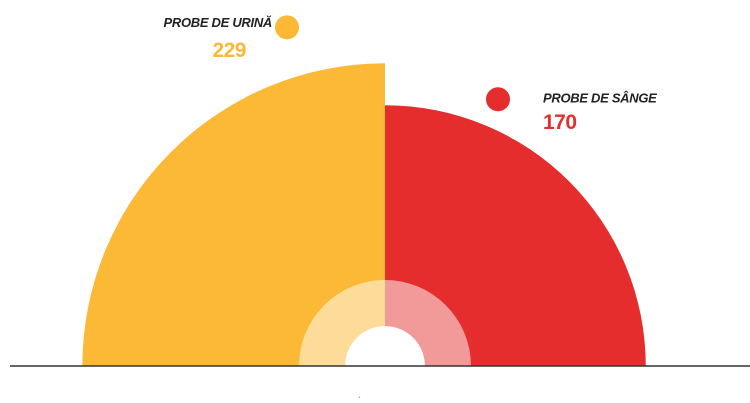 The width and height of the screenshot is (750, 403). I want to click on legend-label: PROBE DE SÂNGE, so click(600, 98).